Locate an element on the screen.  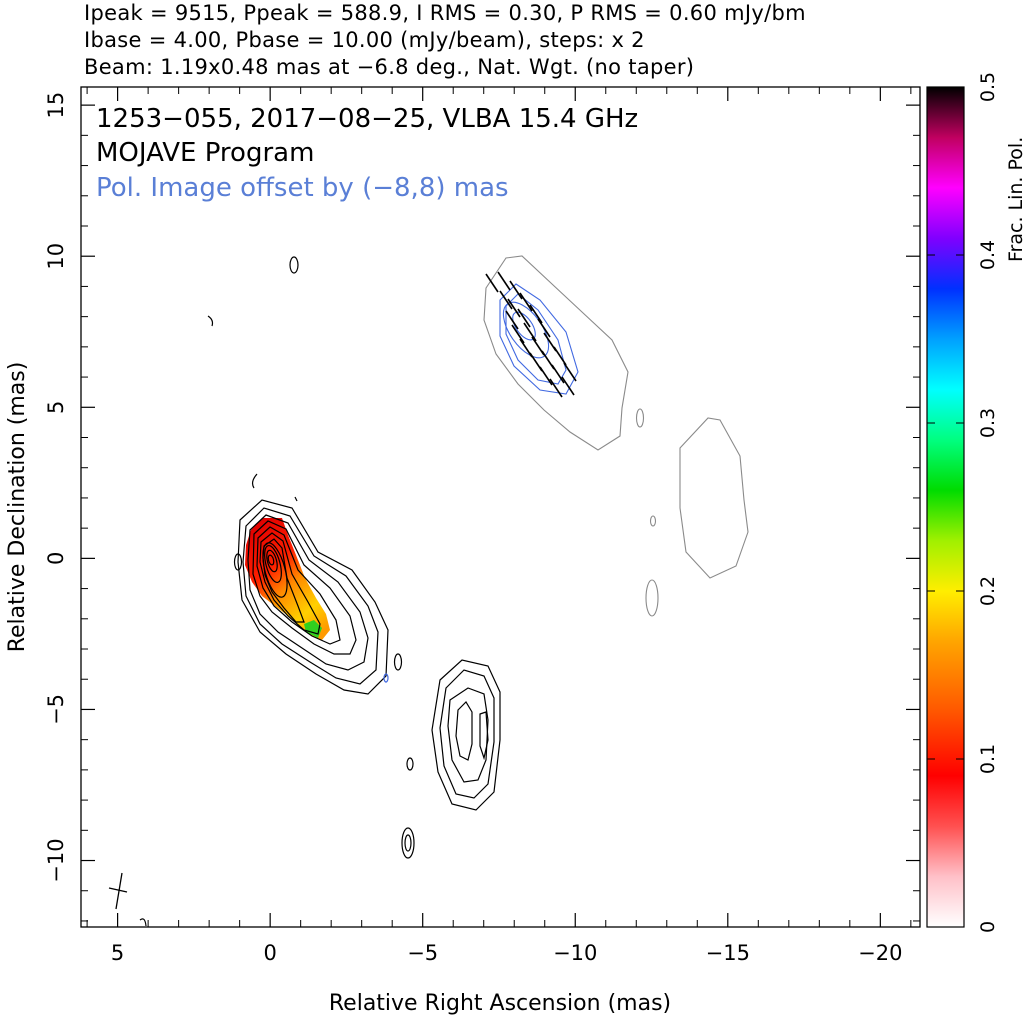
x-tick-label: −20 is located at coordinates (880, 953).